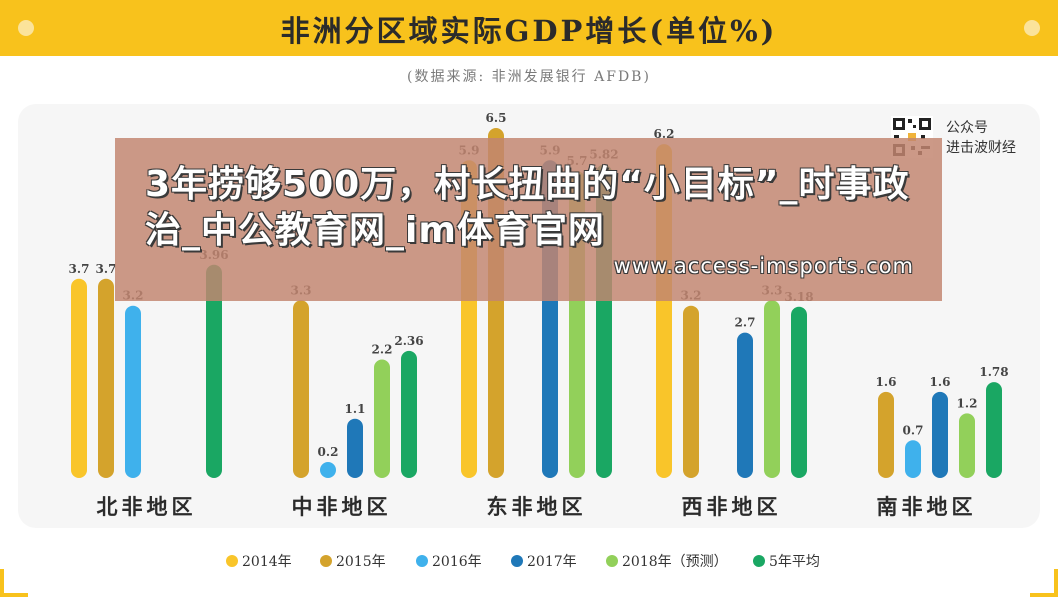  What do you see at coordinates (537, 506) in the screenshot?
I see `category-label: 东非地区` at bounding box center [537, 506].